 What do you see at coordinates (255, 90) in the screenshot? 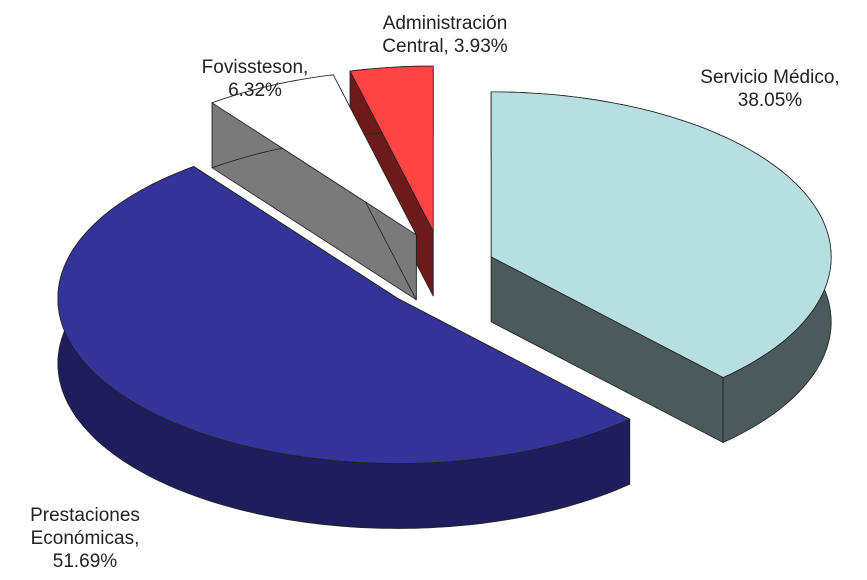
I see `value-label: 6.32%` at bounding box center [255, 90].